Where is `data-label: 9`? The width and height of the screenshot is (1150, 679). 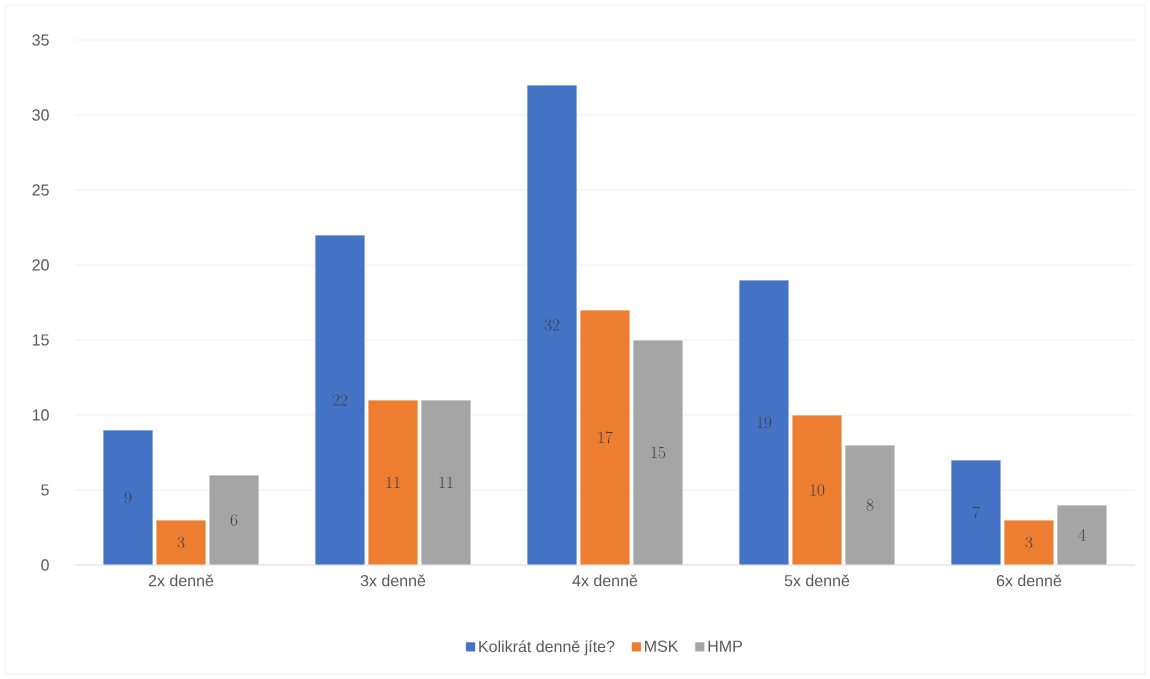
data-label: 9 is located at coordinates (128, 497).